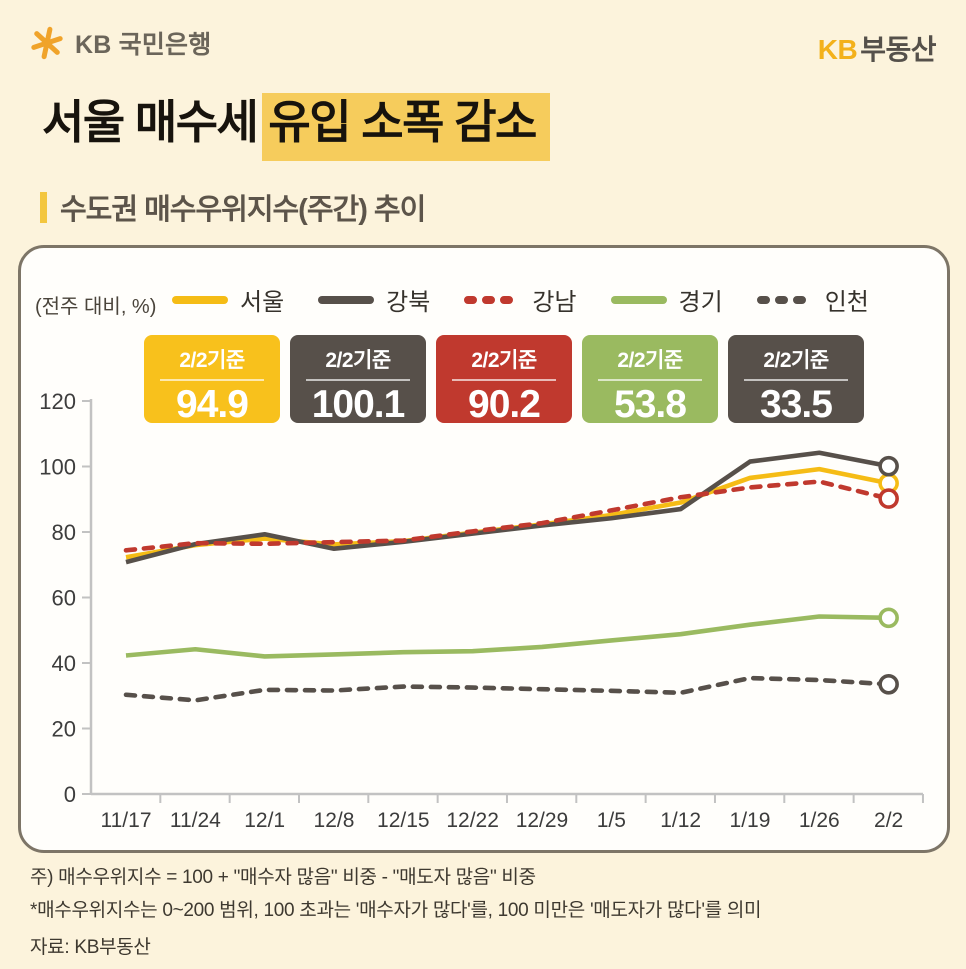 Image resolution: width=966 pixels, height=969 pixels. I want to click on legend-label: 인천, so click(846, 302).